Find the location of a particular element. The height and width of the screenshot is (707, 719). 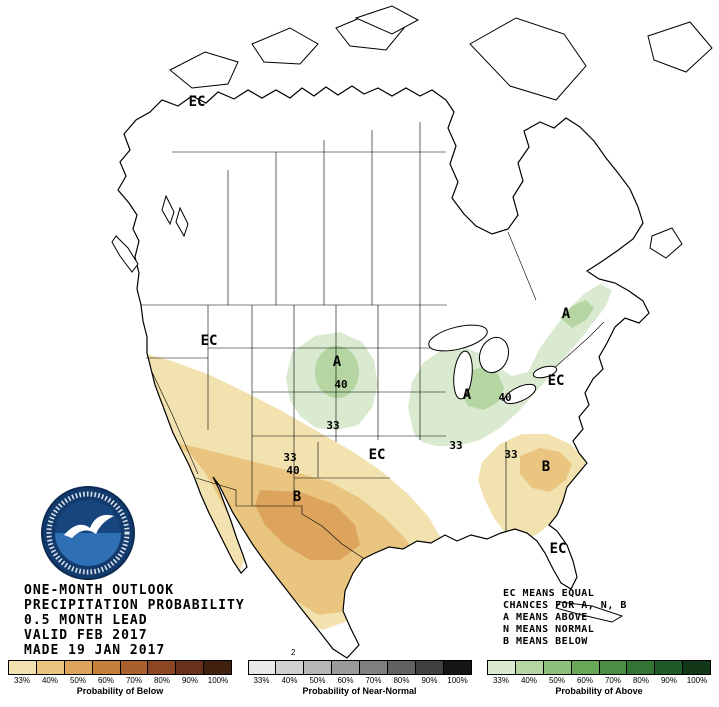

title-line-made: MADE 19 JAN 2017 is located at coordinates (95, 650).